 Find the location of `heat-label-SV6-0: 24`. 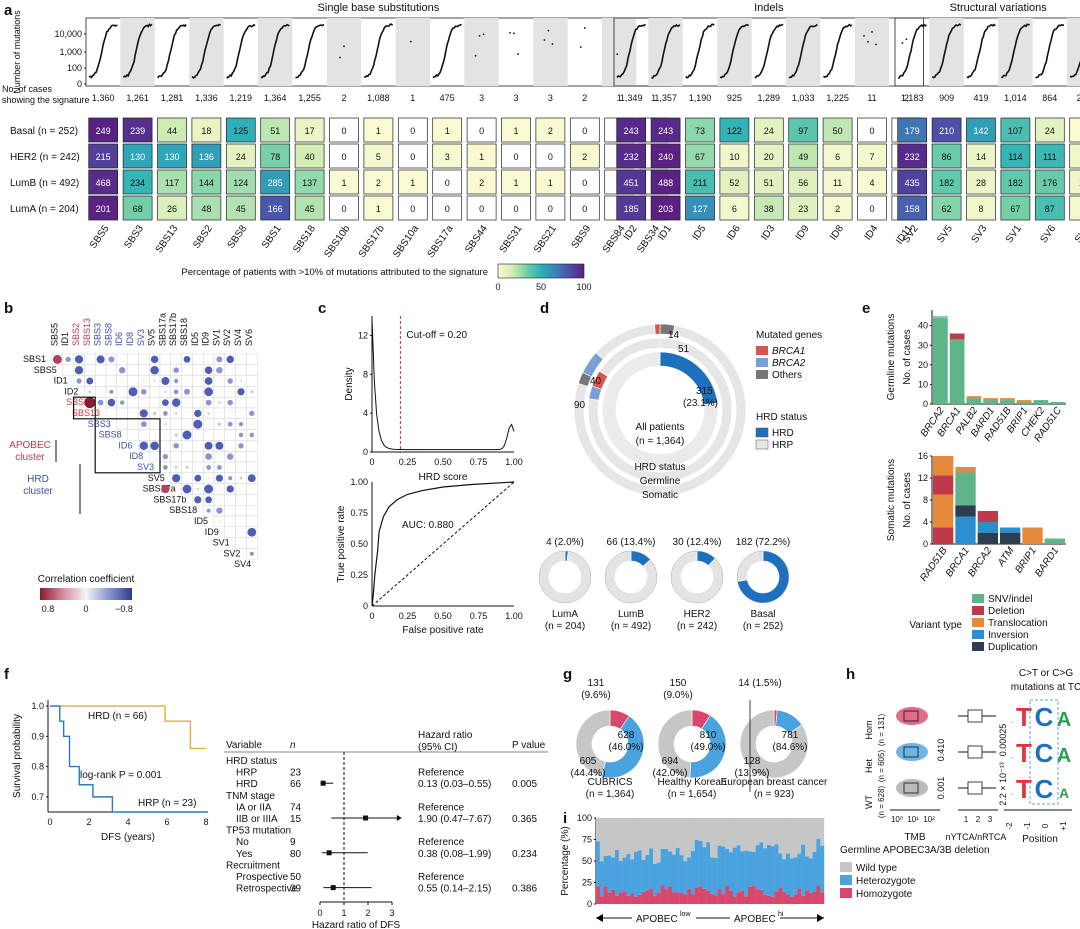

heat-label-SV6-0: 24 is located at coordinates (1050, 131).